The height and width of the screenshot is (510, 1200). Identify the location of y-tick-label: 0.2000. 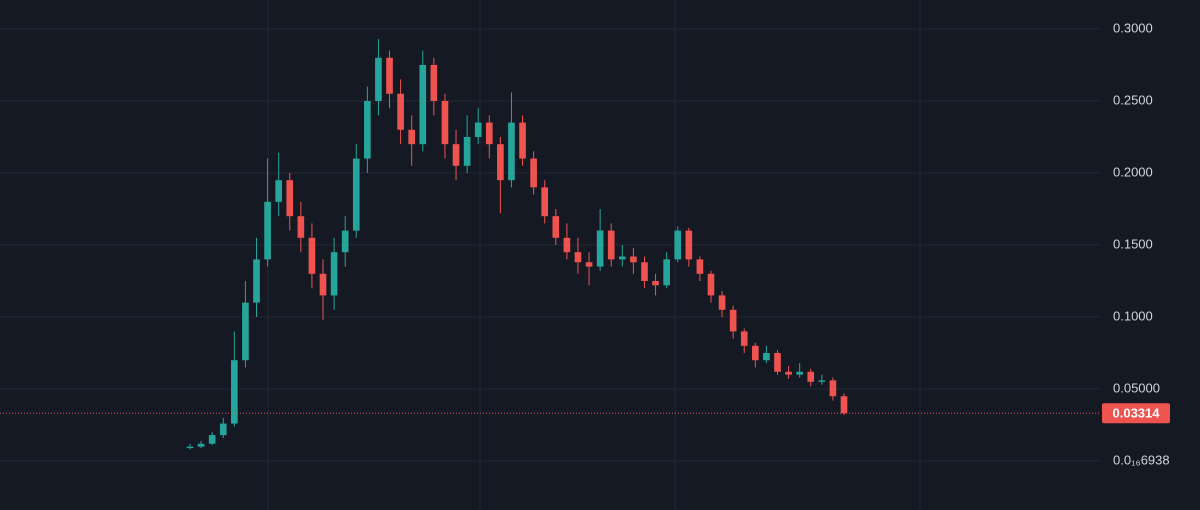
(1133, 171).